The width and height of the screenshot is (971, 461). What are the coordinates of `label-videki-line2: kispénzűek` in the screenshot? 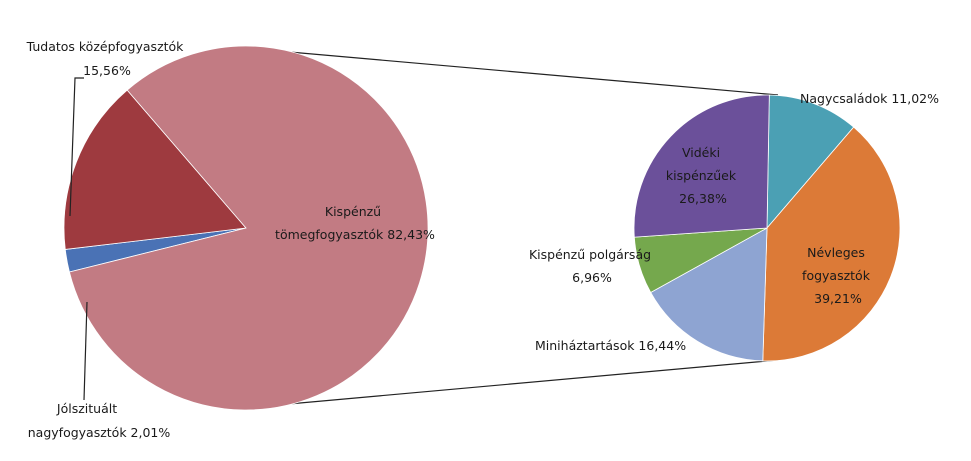 It's located at (701, 175).